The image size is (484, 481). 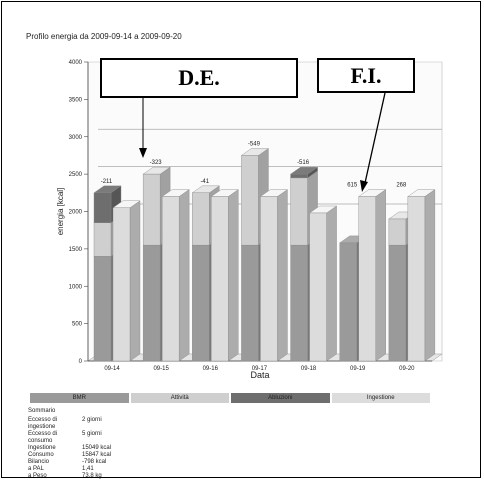 What do you see at coordinates (107, 182) in the screenshot?
I see `data-label: -211` at bounding box center [107, 182].